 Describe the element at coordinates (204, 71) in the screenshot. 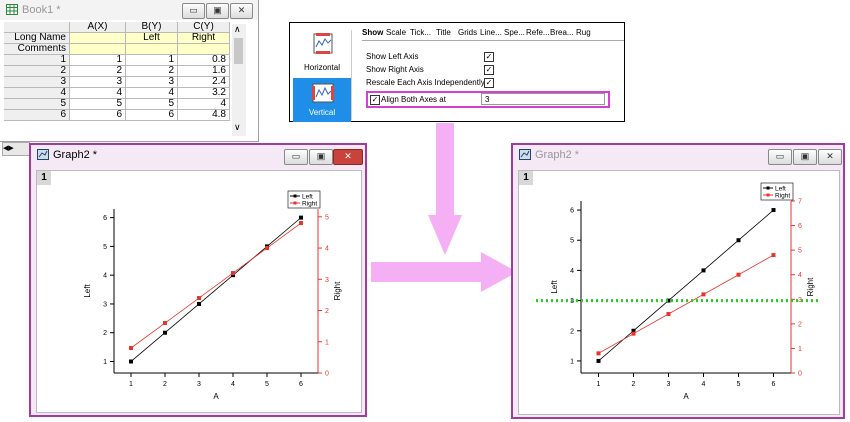

I see `data-cell: 1.6` at that location.